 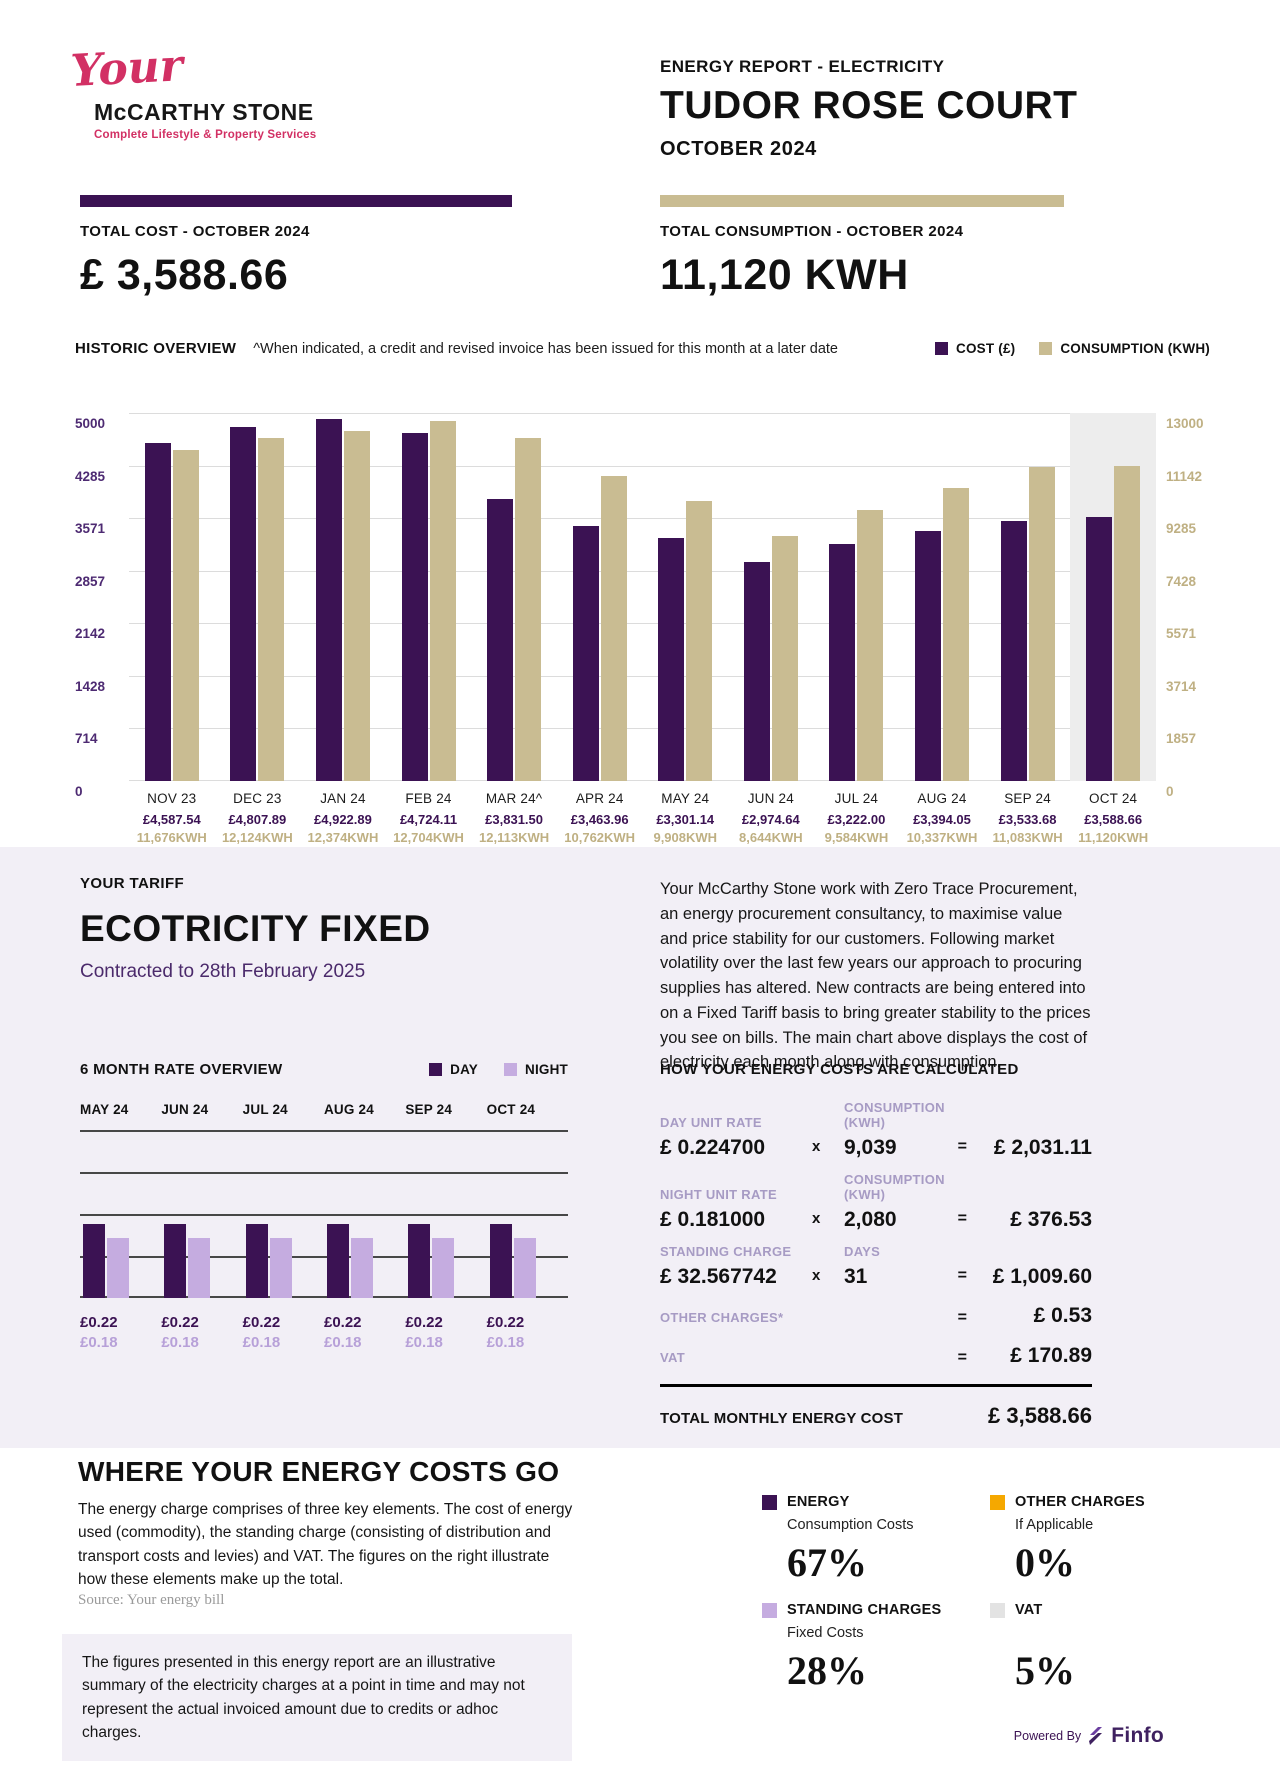 What do you see at coordinates (348, 1109) in the screenshot?
I see `rate-month-label: AUG 24` at bounding box center [348, 1109].